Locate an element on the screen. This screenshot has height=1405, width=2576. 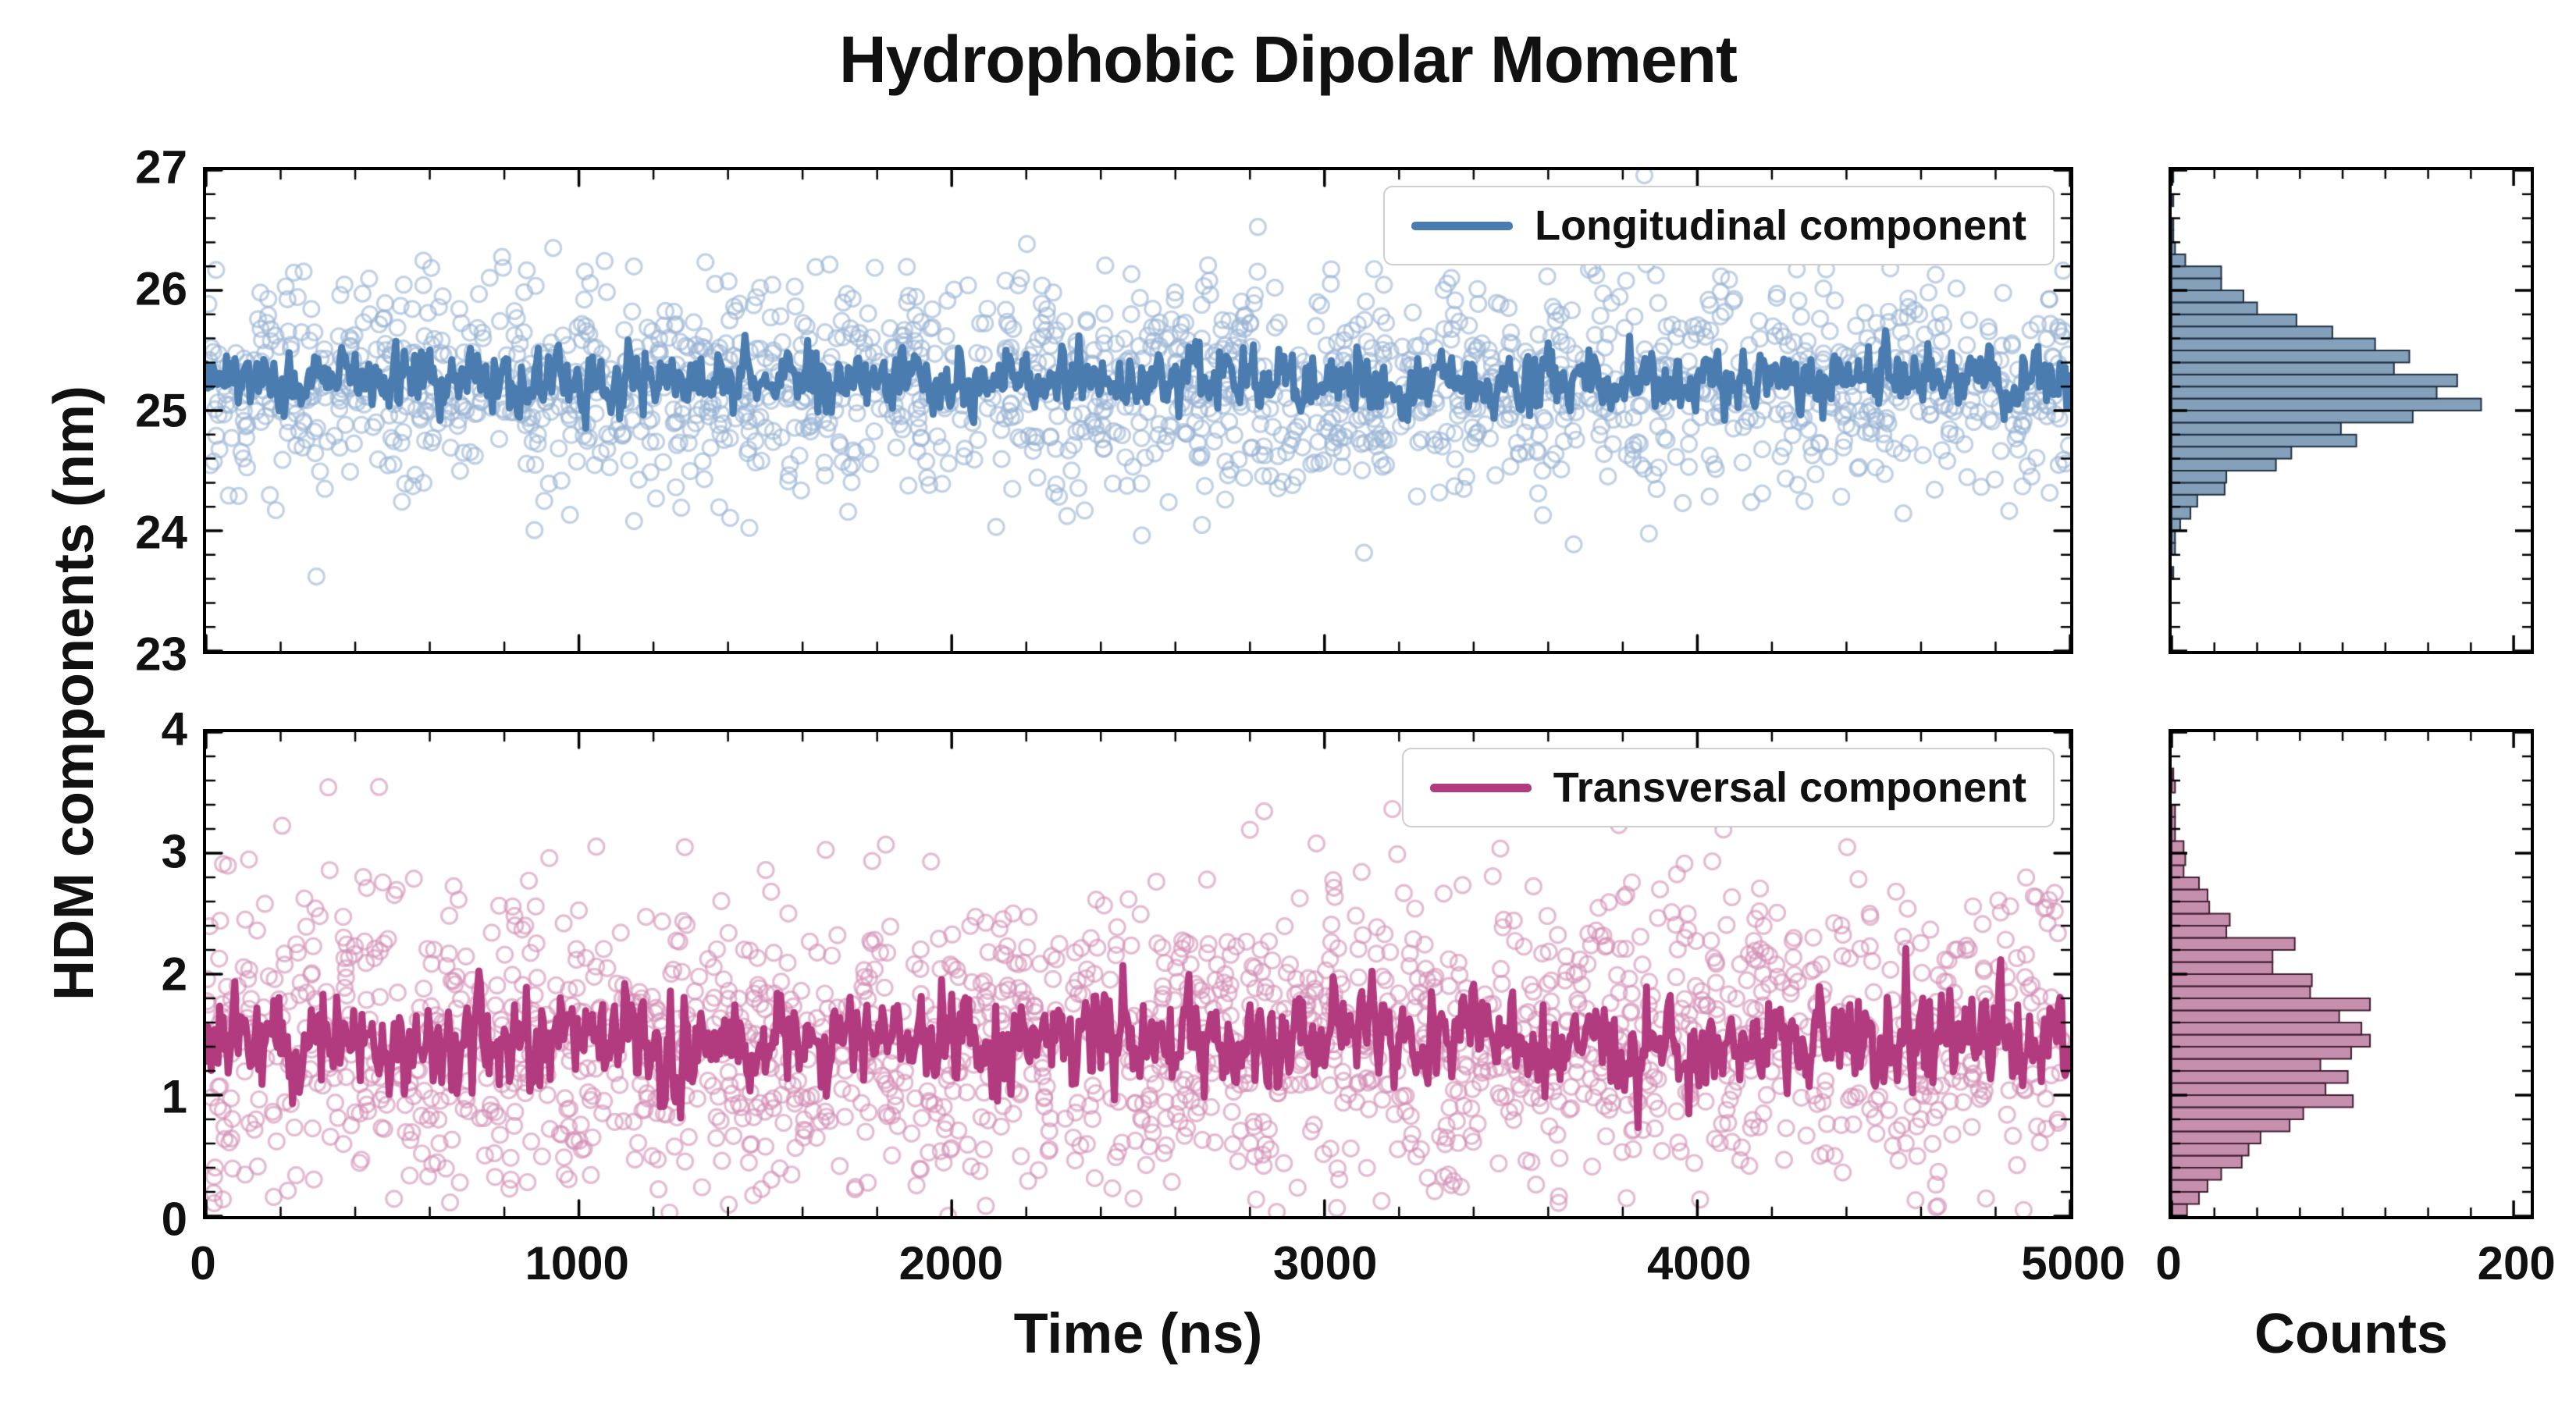
y-tick-label: 23 is located at coordinates (161, 654).